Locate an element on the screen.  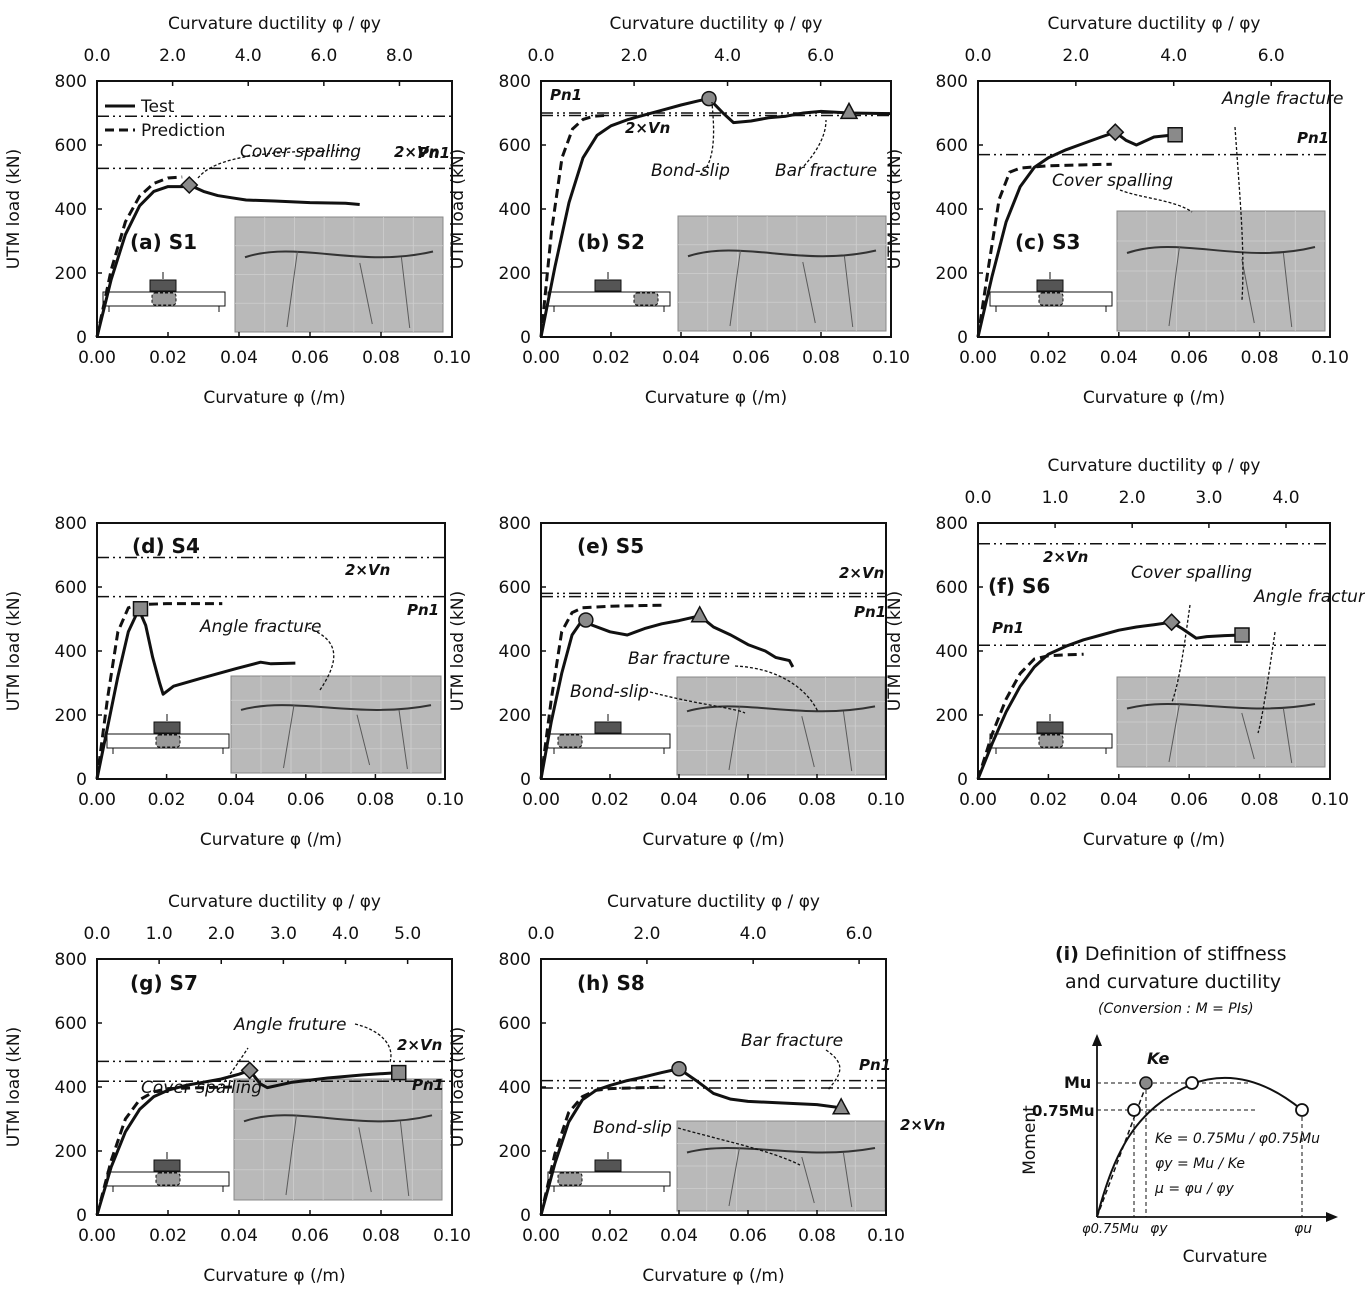
panel-label: (h) S8 is located at coordinates (611, 983).